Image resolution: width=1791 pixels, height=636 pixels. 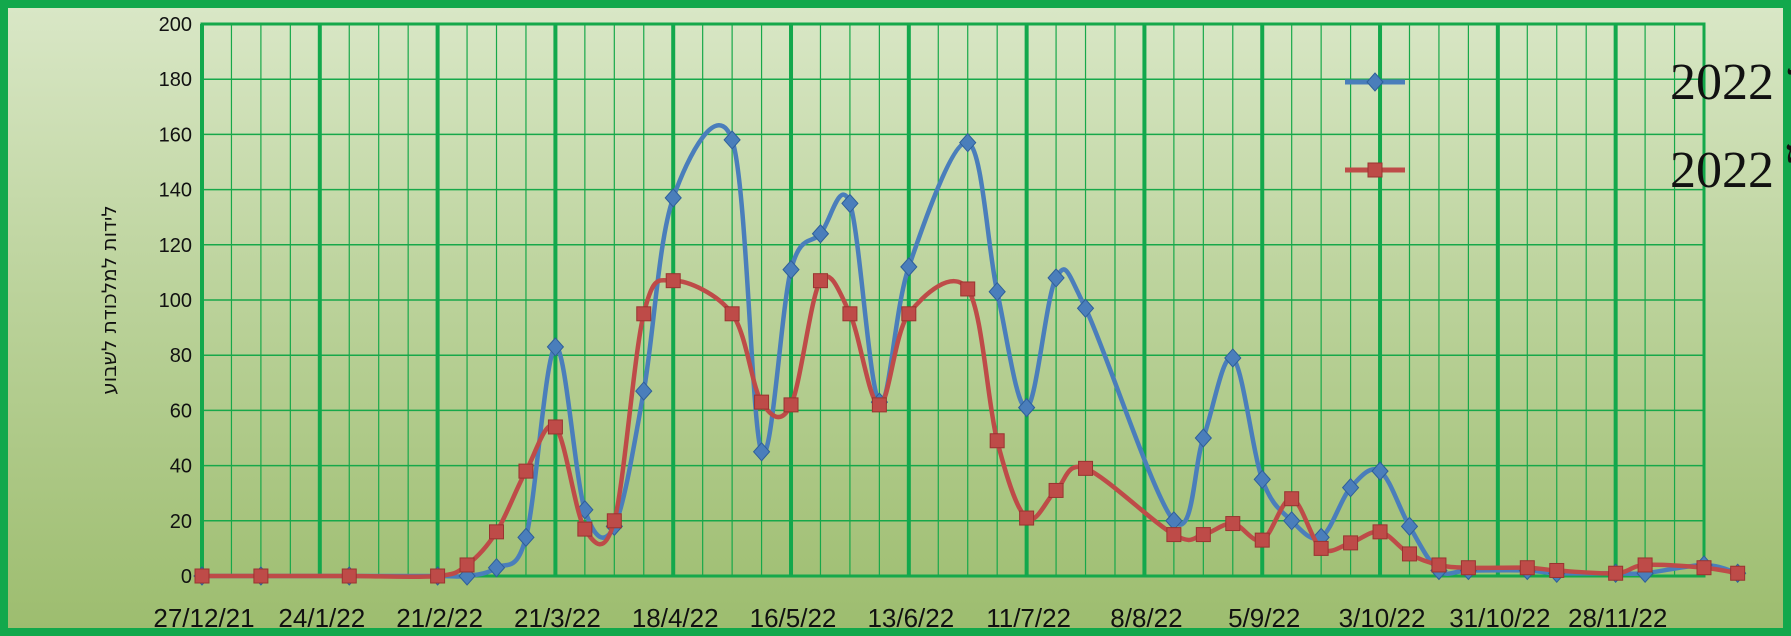 I want to click on y-tick-label: 120, so click(x=175, y=246).